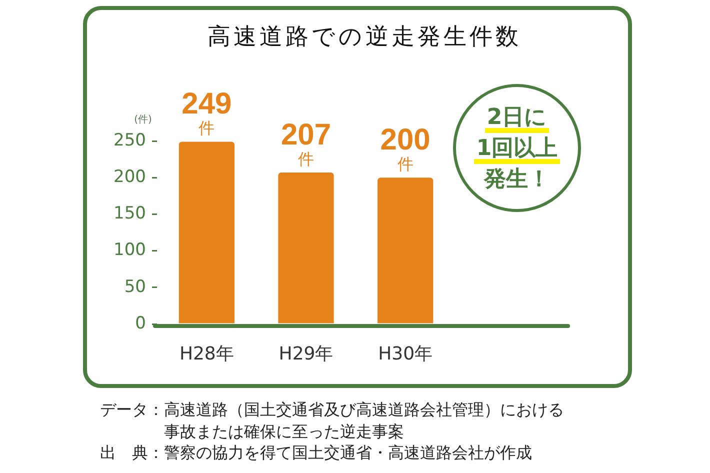 This screenshot has width=710, height=473. What do you see at coordinates (517, 117) in the screenshot?
I see `text: 2日に` at bounding box center [517, 117].